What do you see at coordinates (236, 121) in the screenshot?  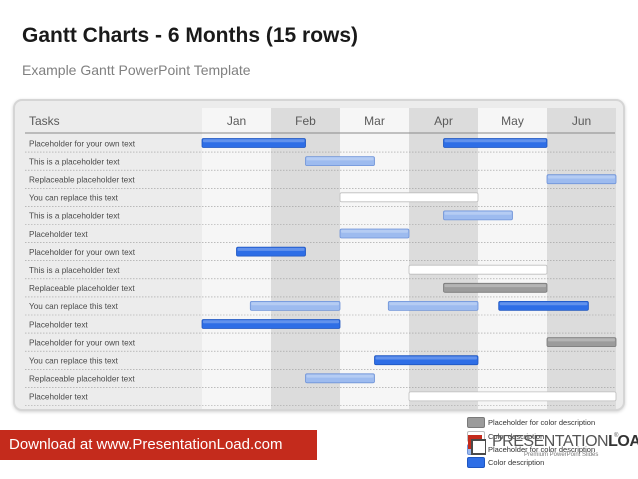 I see `month-label: Jan` at bounding box center [236, 121].